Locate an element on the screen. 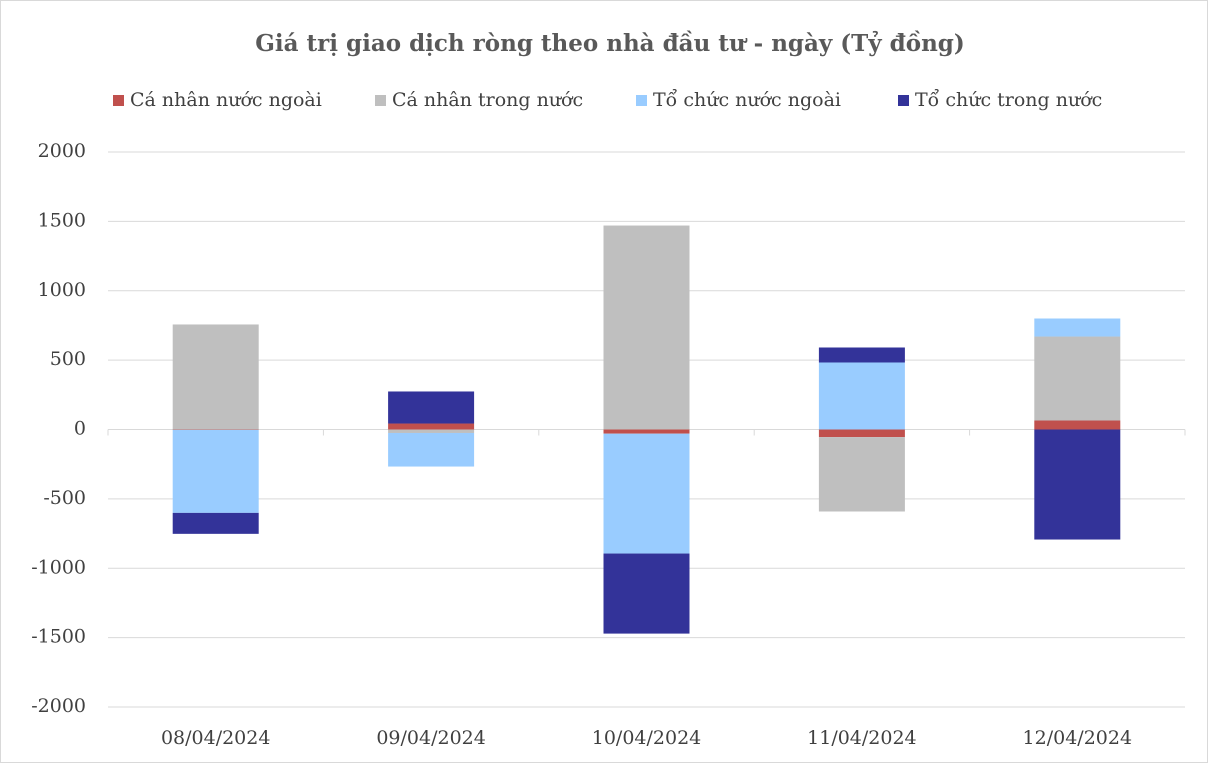 The width and height of the screenshot is (1208, 763). x-tick-label: 08/04/2024 is located at coordinates (216, 738).